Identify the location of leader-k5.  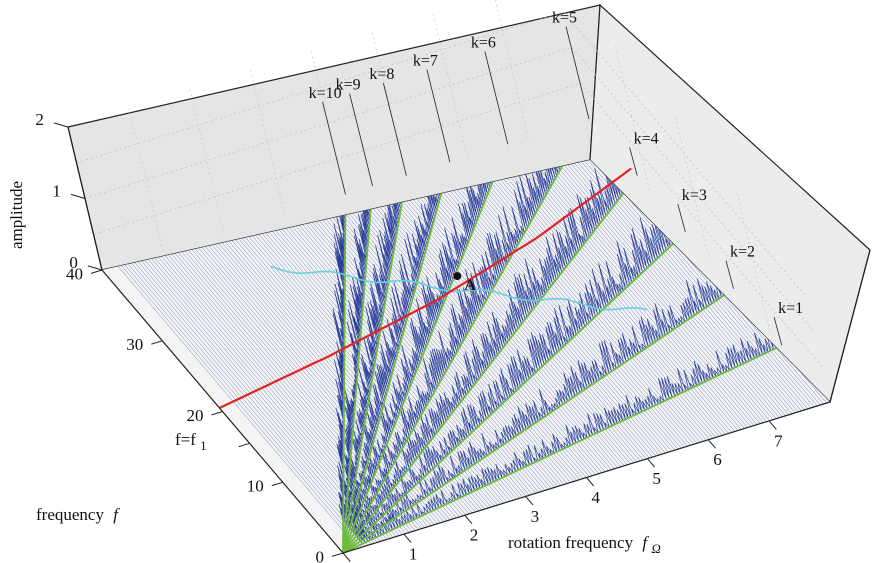
(577, 73).